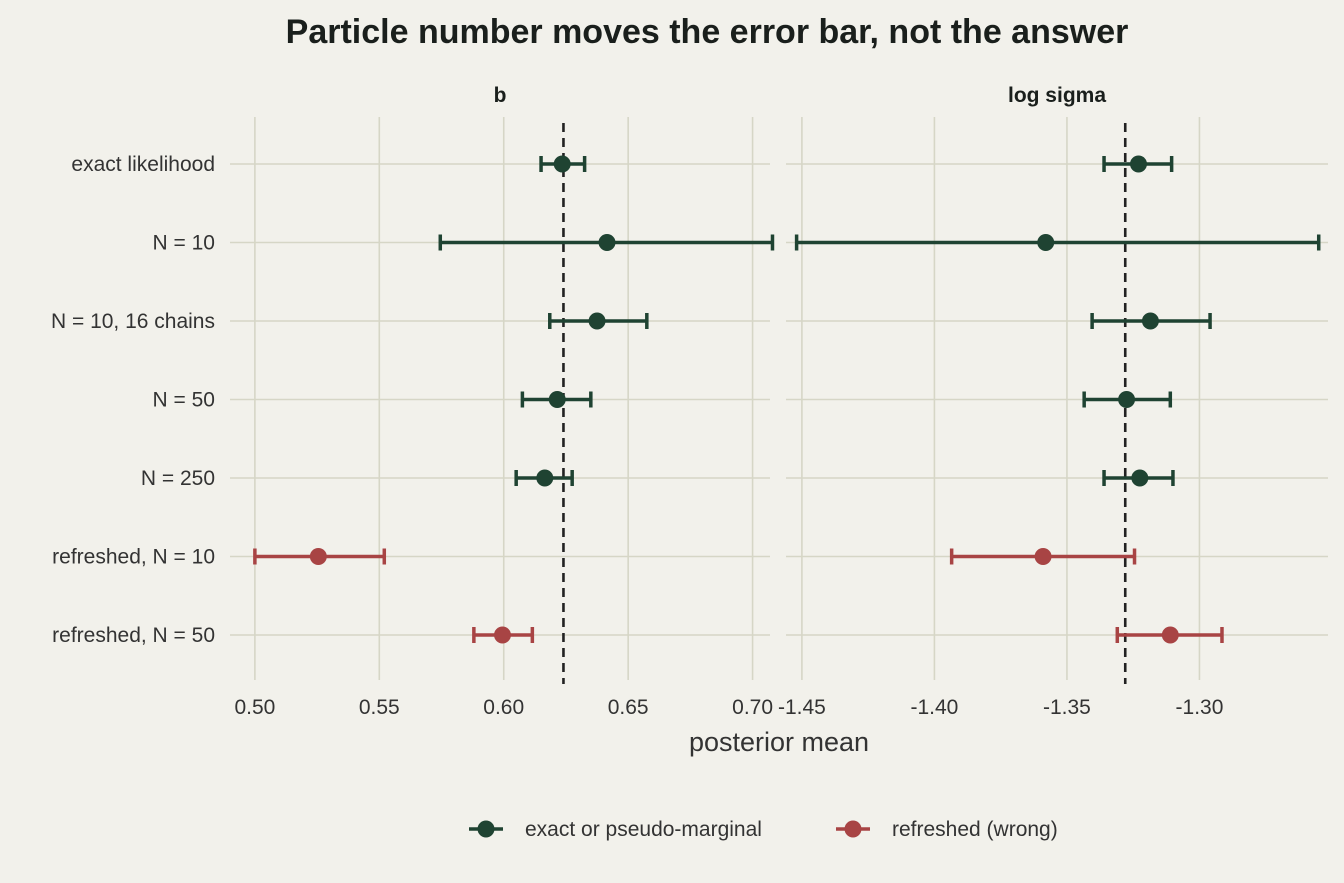 The height and width of the screenshot is (883, 1344). I want to click on x-tick-label: 0.60, so click(503, 707).